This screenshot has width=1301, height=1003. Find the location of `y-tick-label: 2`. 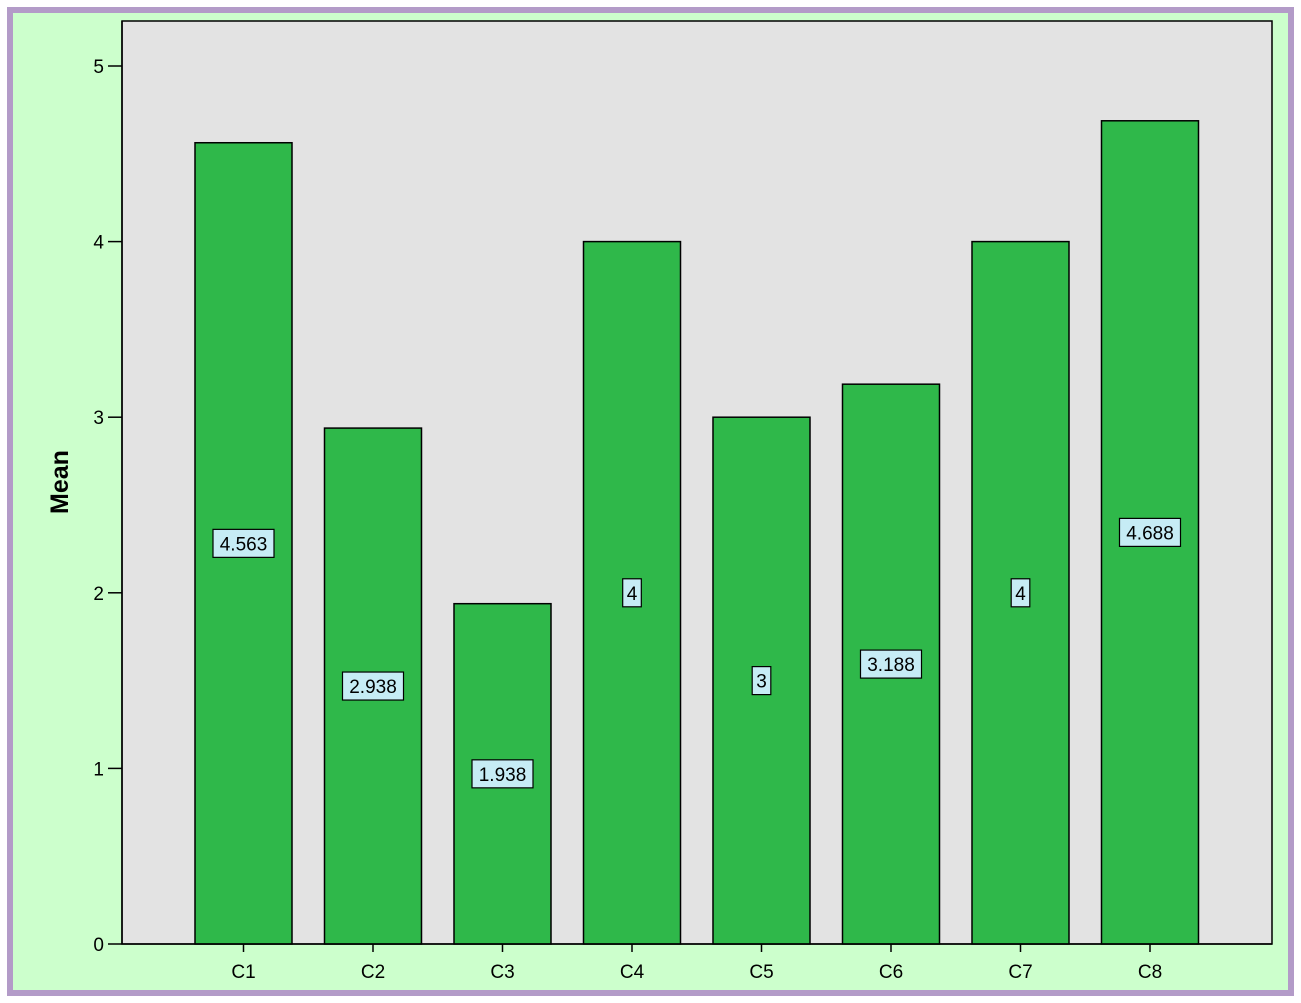

y-tick-label: 2 is located at coordinates (98, 594).